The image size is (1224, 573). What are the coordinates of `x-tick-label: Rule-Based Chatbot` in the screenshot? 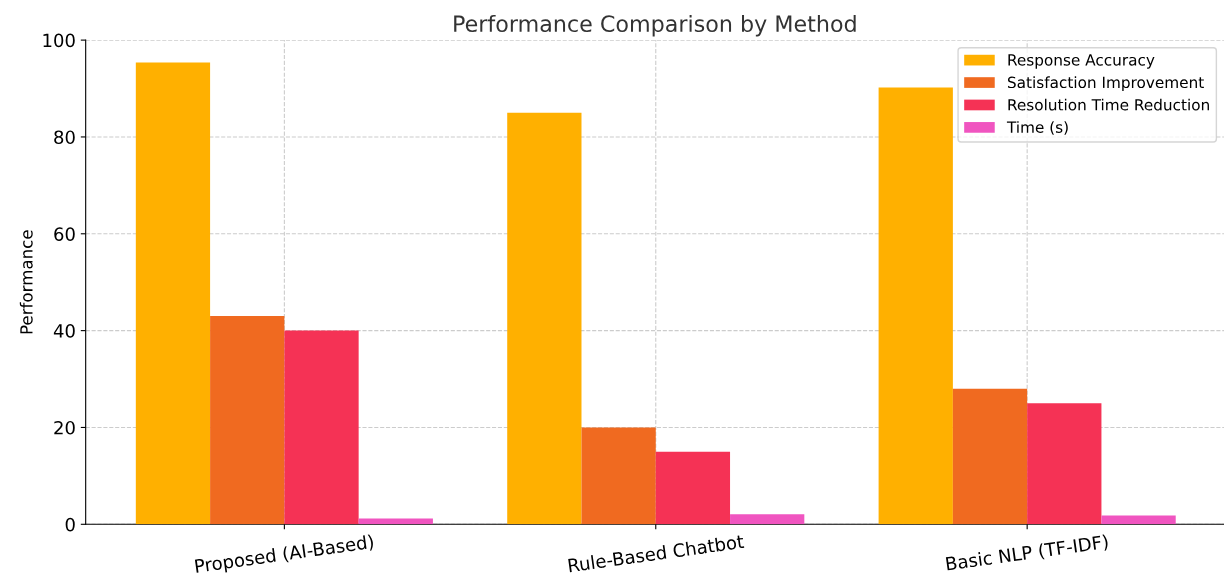 It's located at (656, 553).